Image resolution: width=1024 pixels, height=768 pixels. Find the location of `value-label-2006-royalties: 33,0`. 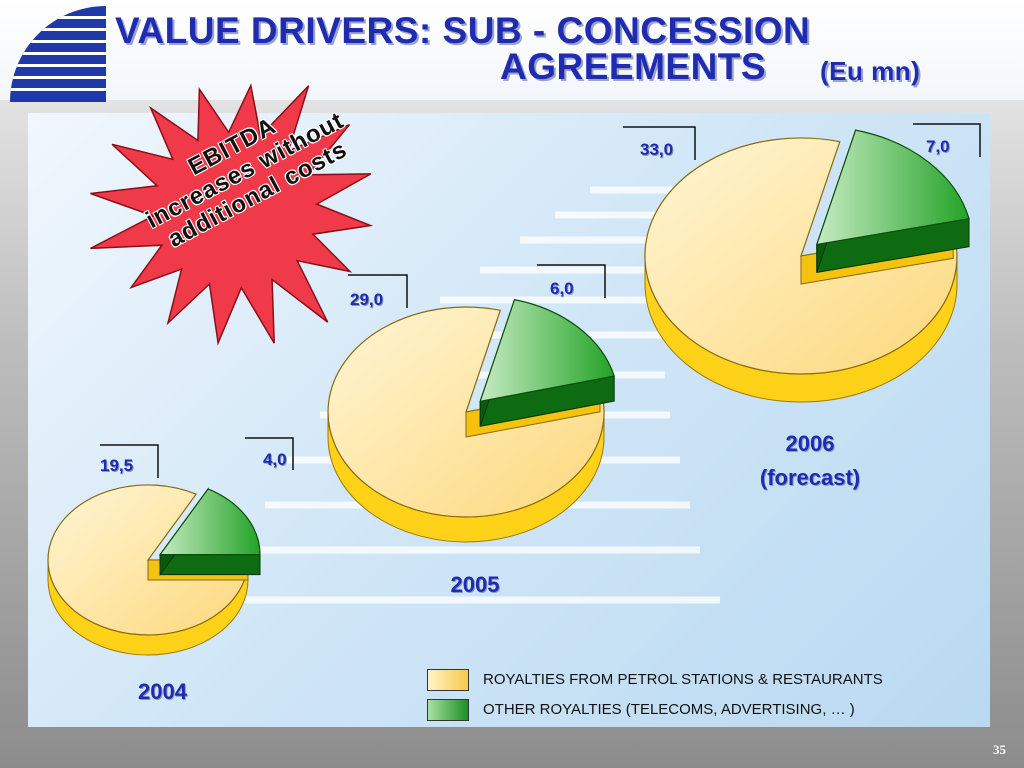

value-label-2006-royalties: 33,0 is located at coordinates (657, 149).